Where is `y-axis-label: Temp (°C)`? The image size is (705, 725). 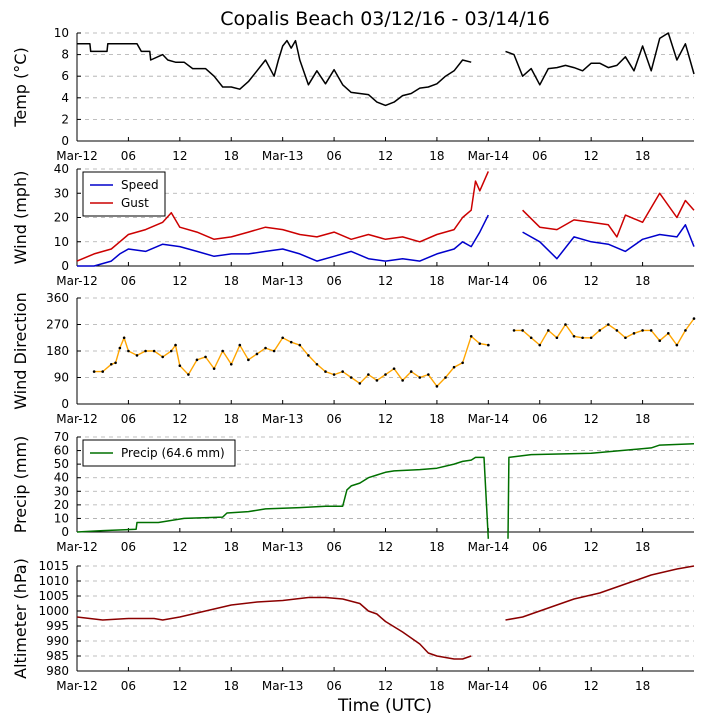 y-axis-label: Temp (°C) is located at coordinates (20, 87).